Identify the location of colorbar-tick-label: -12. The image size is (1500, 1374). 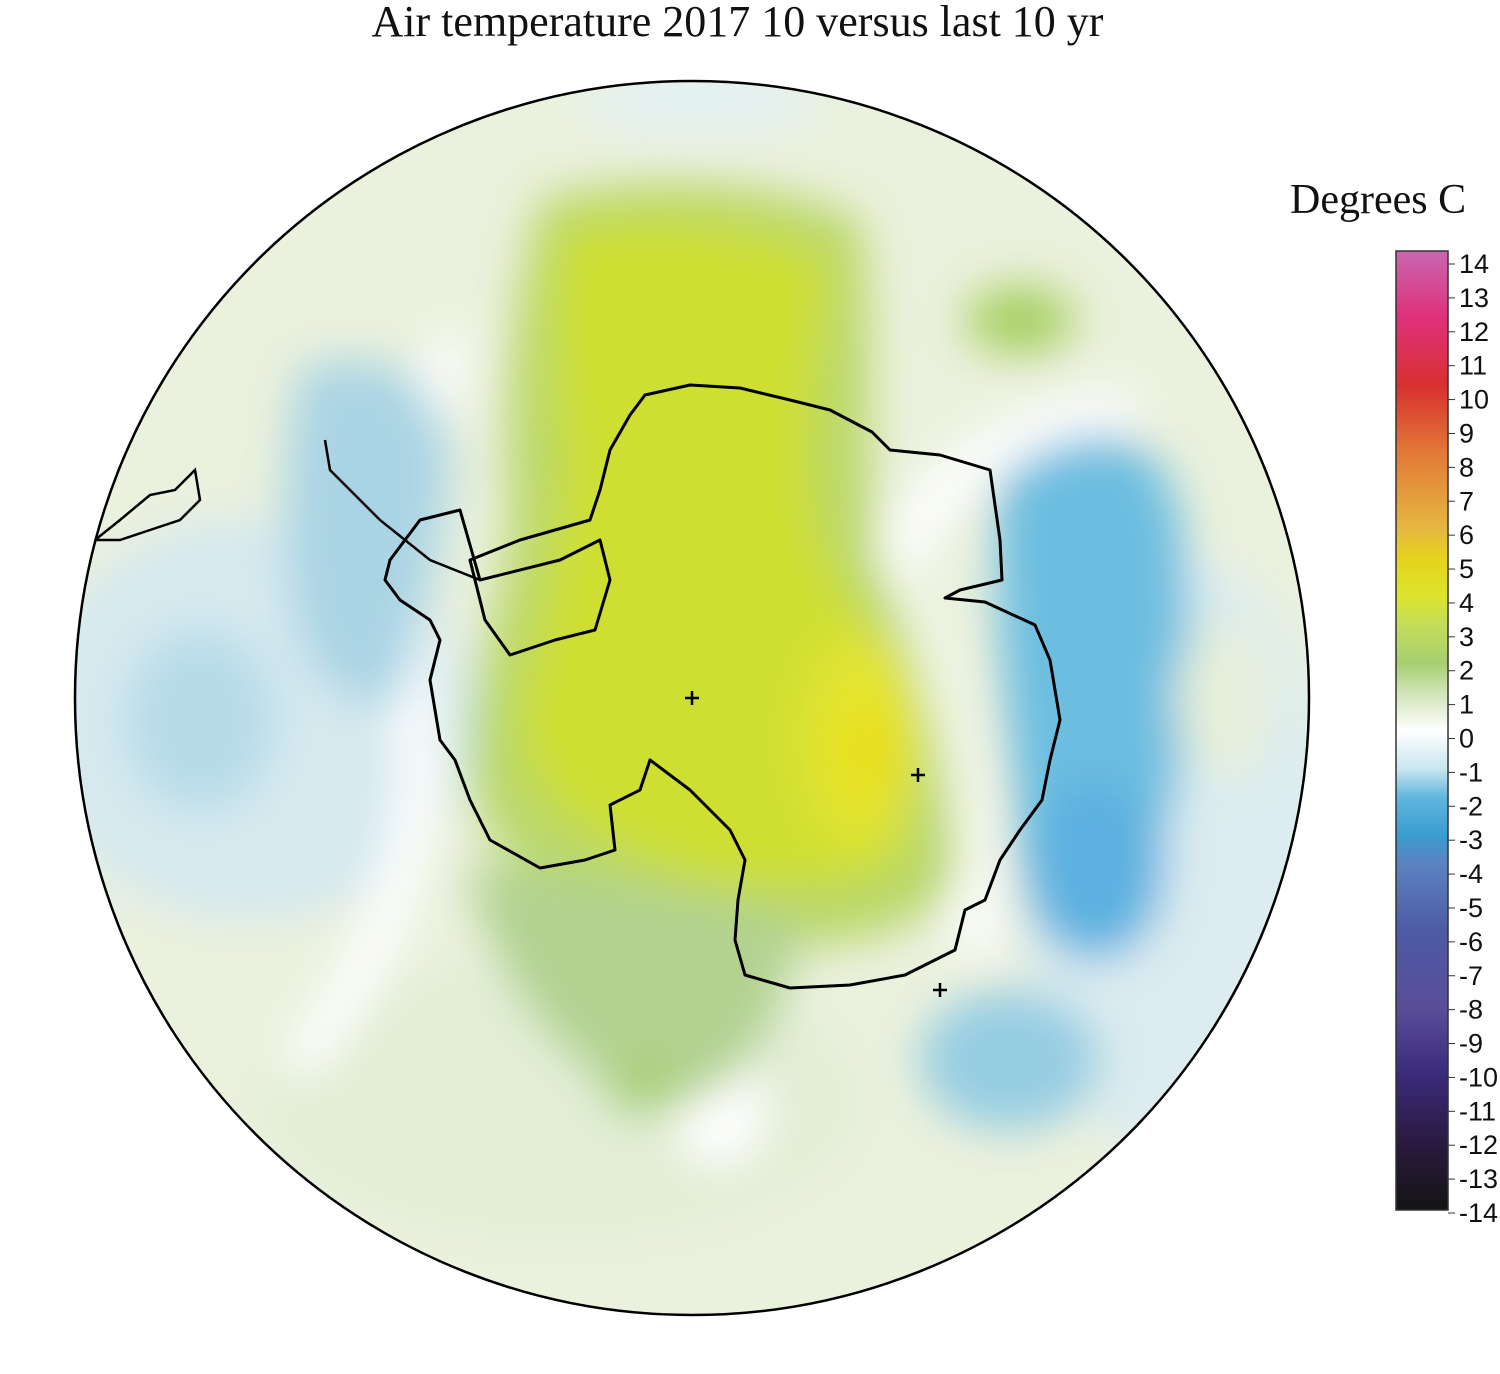
(1478, 1145).